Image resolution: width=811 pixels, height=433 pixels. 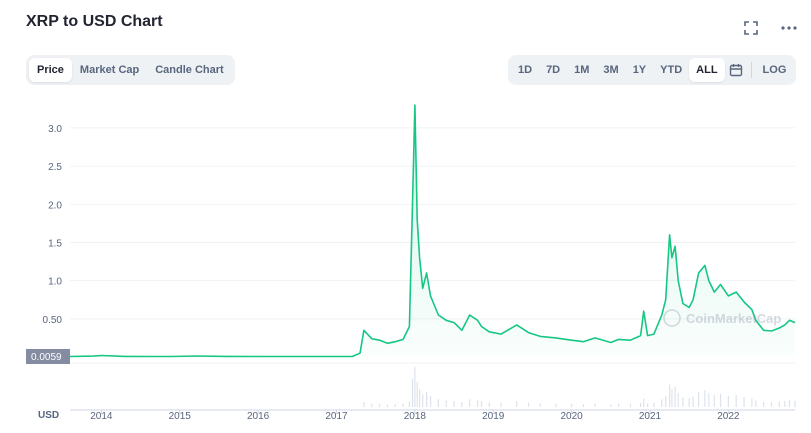 I want to click on range-1m: 1M, so click(x=582, y=70).